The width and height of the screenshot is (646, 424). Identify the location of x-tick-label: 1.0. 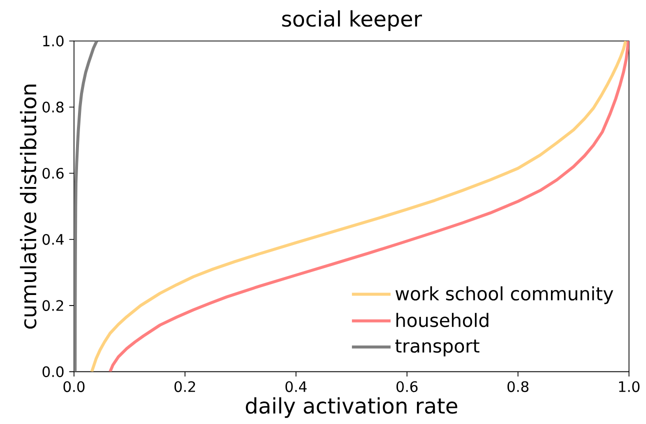
(629, 386).